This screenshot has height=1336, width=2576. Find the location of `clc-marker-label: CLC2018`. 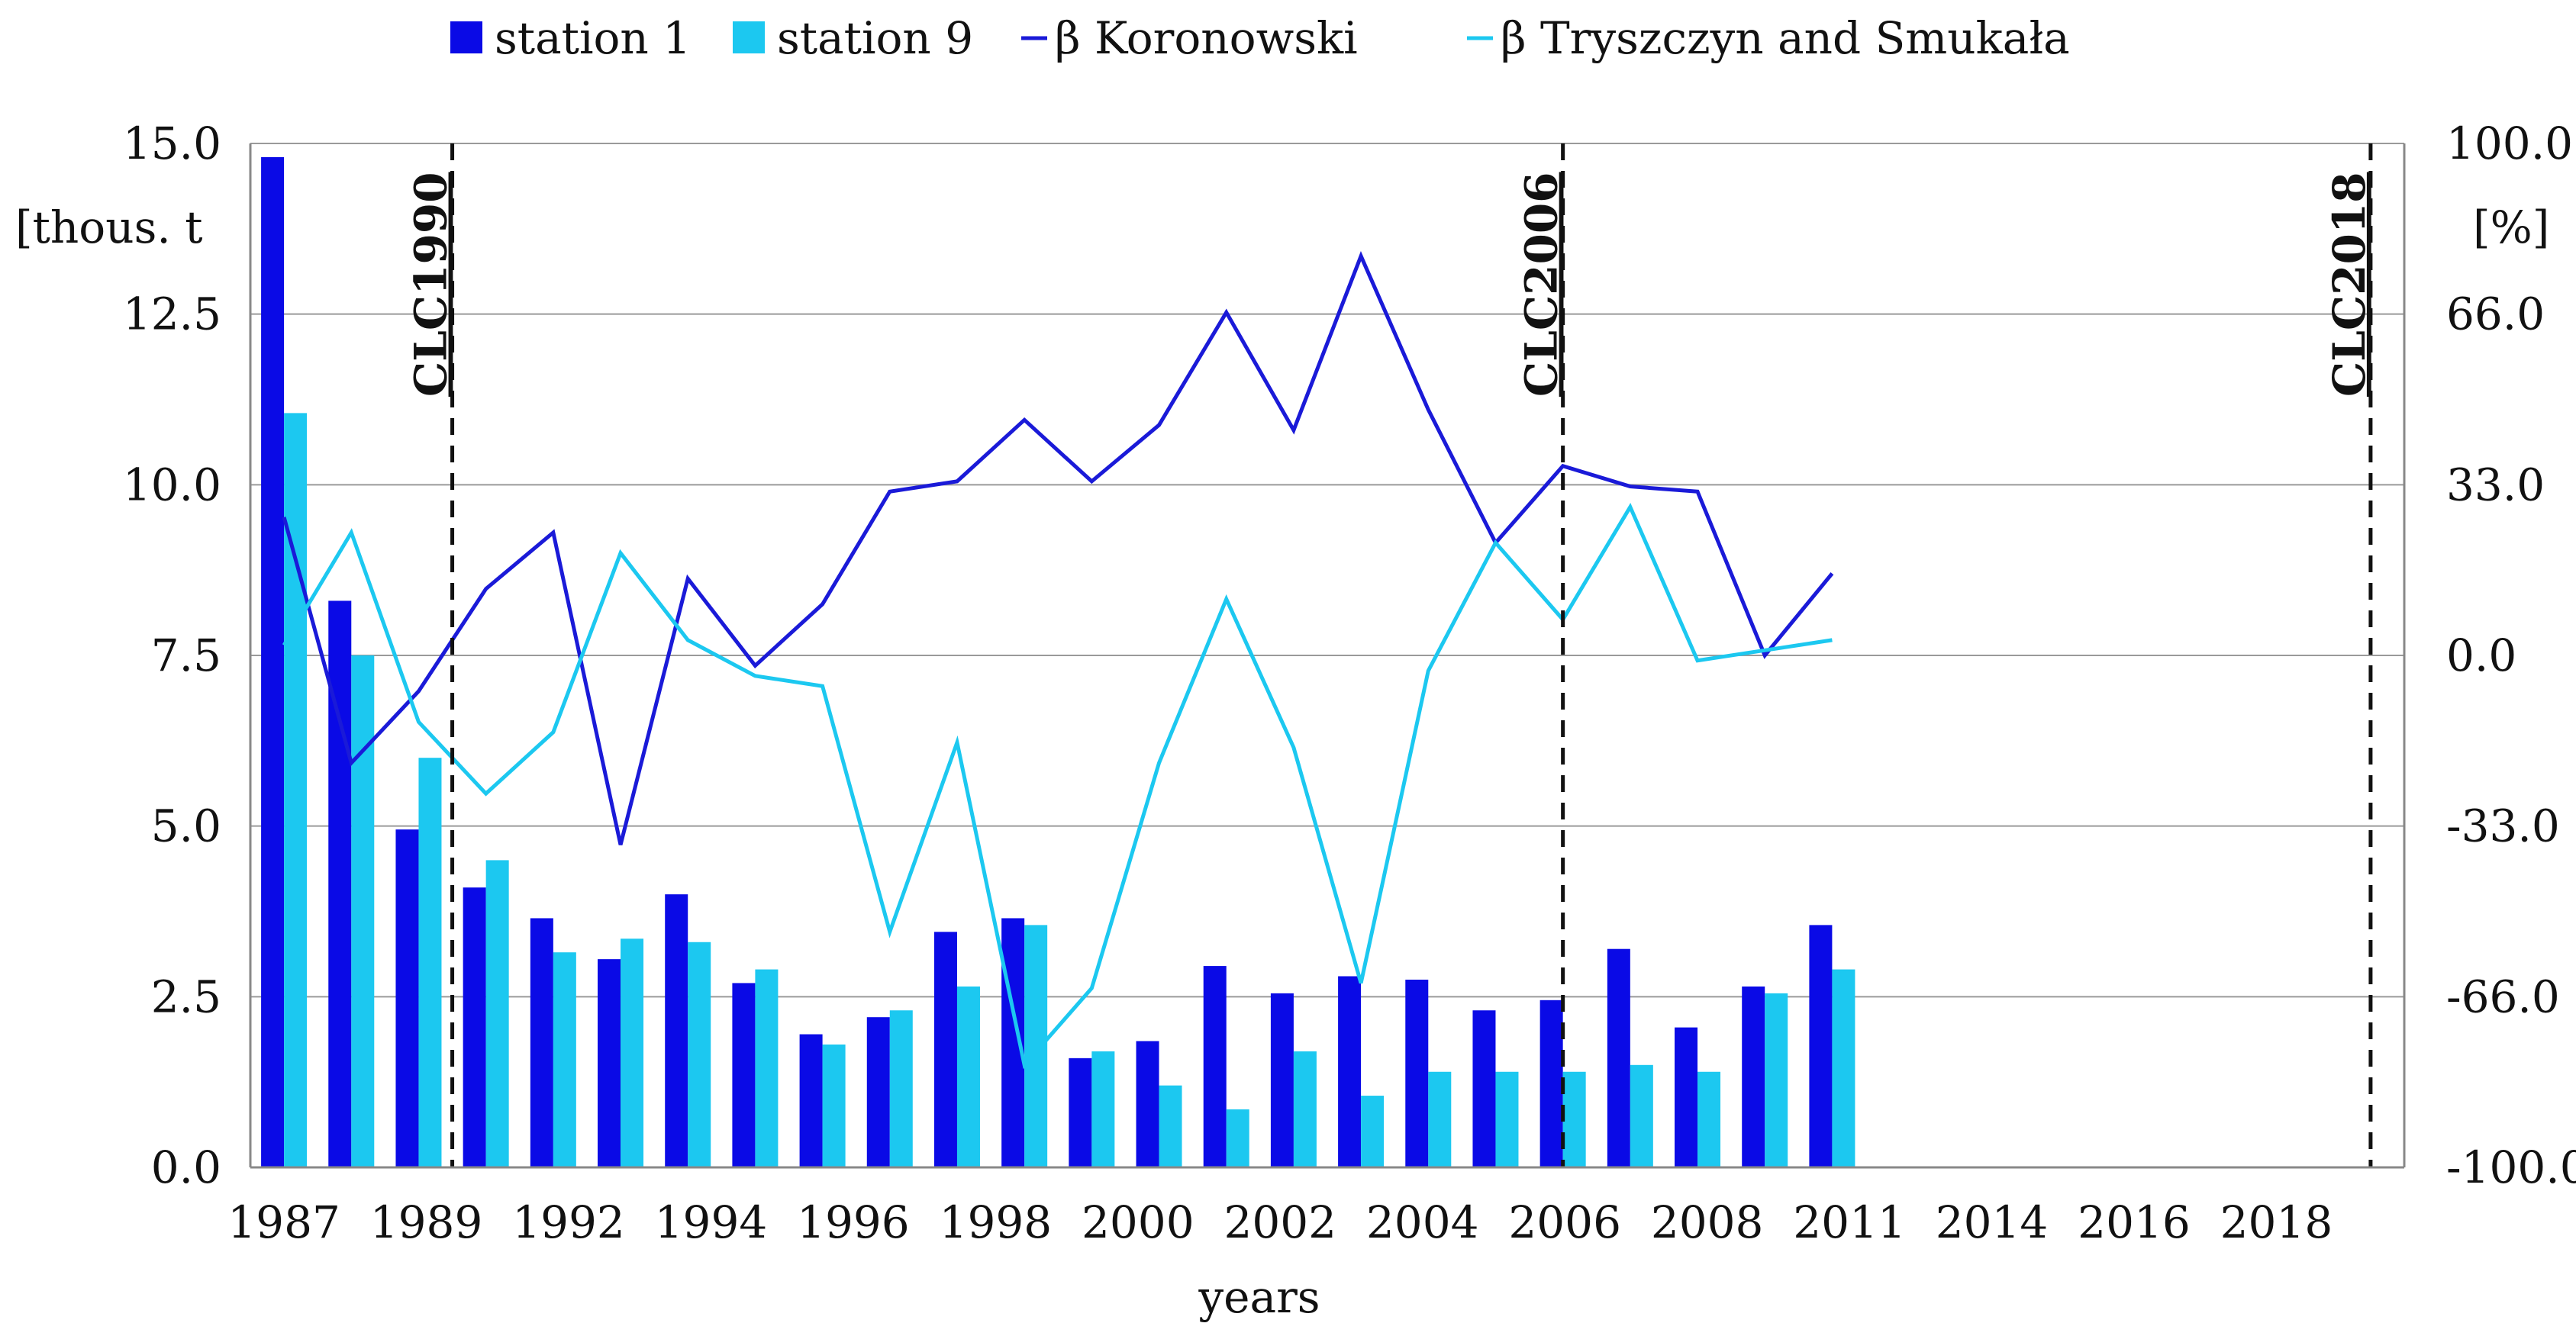

clc-marker-label: CLC2018 is located at coordinates (2349, 284).